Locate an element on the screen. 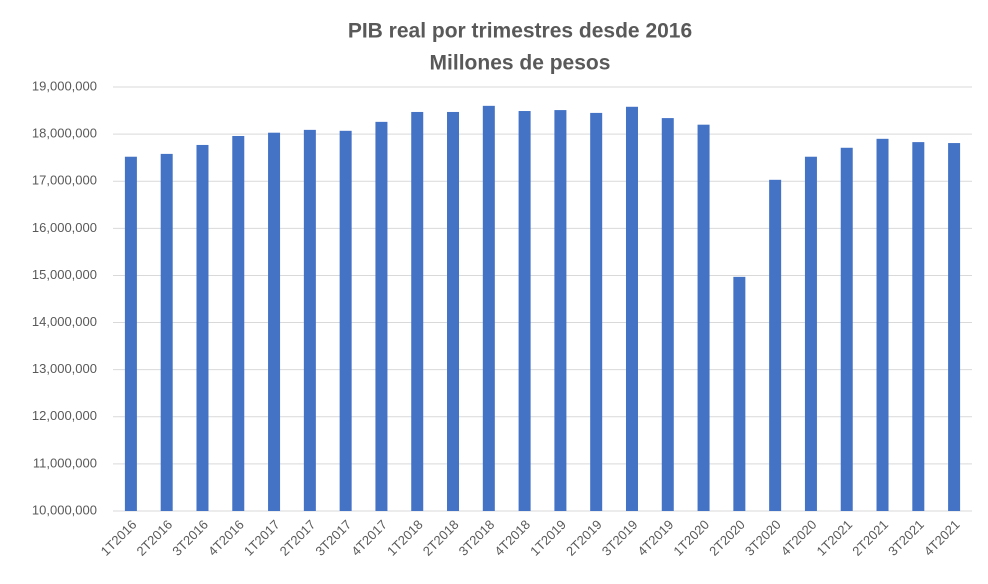 Image resolution: width=988 pixels, height=584 pixels. x-tick-label: 2T2016 is located at coordinates (154, 538).